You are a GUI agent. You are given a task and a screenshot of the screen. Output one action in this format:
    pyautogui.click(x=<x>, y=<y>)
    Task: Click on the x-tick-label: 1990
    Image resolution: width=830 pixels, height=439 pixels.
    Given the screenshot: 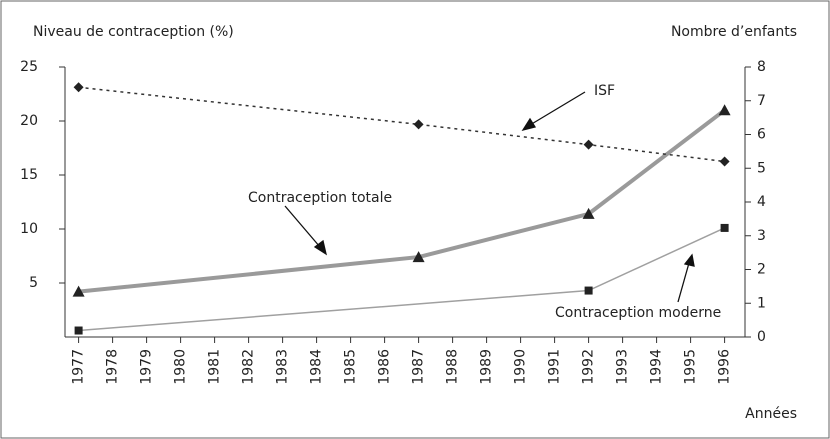 What is the action you would take?
    pyautogui.click(x=521, y=367)
    